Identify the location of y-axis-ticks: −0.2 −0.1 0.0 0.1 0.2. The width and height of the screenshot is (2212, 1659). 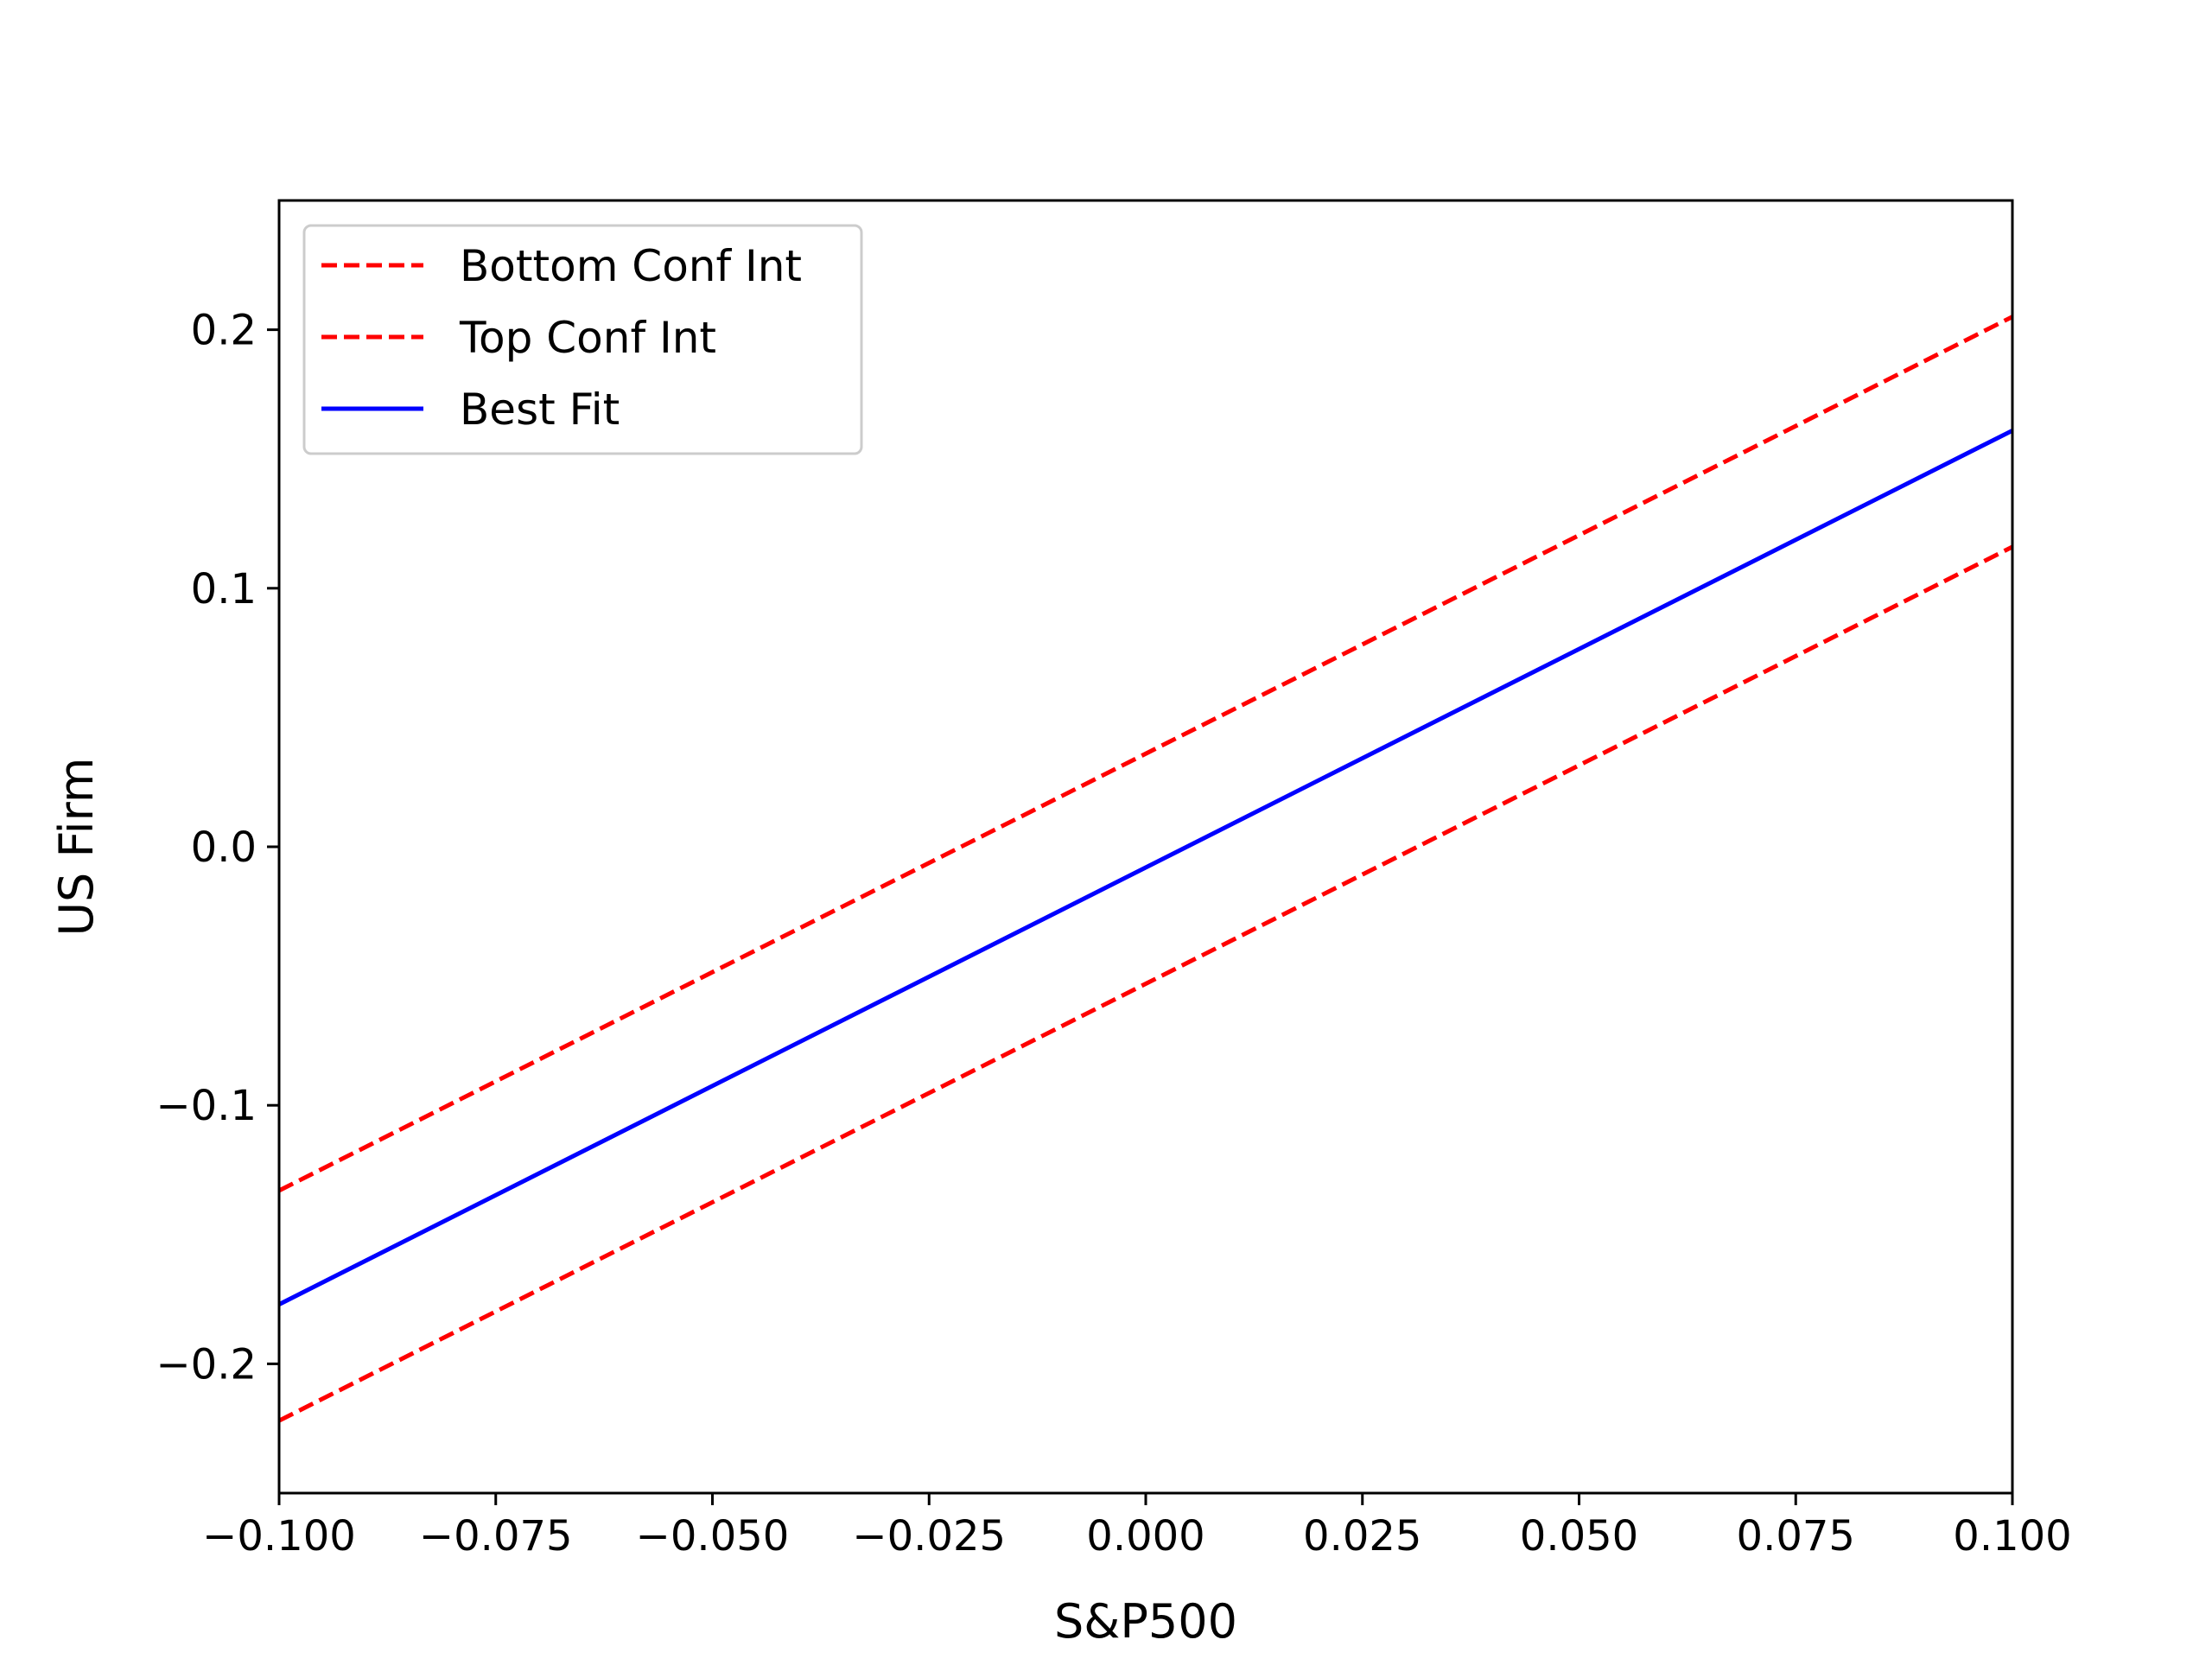
(217, 848).